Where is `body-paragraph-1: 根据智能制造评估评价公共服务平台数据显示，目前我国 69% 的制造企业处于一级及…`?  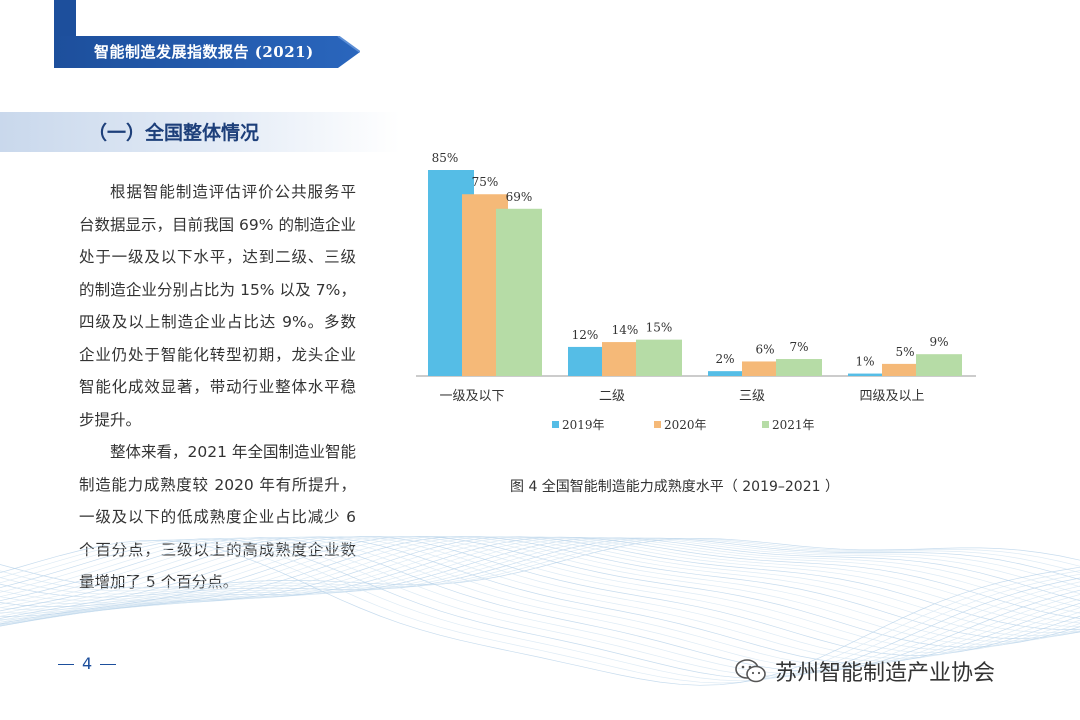
body-paragraph-1: 根据智能制造评估评价公共服务平台数据显示，目前我国 69% 的制造企业处于一级及… is located at coordinates (217, 306).